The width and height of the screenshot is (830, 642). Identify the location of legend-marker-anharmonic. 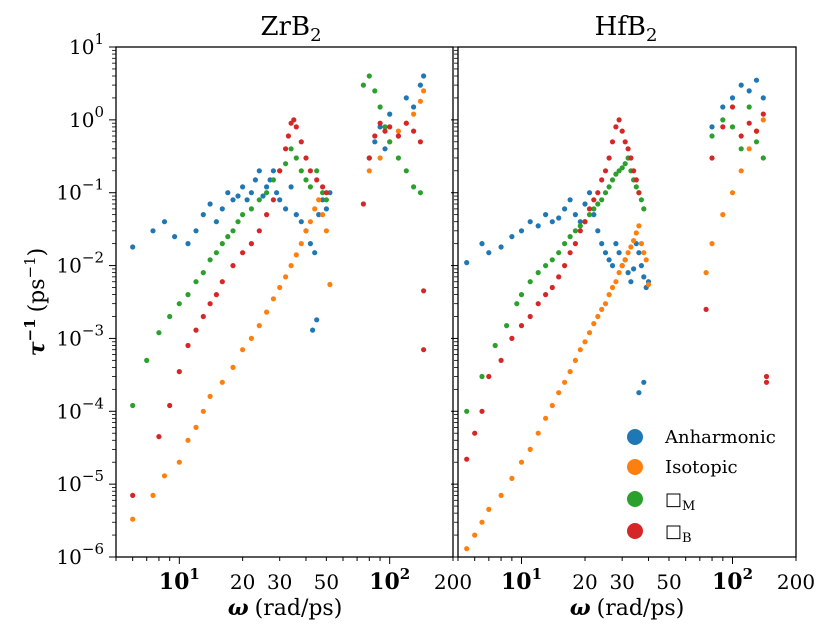
(635, 437).